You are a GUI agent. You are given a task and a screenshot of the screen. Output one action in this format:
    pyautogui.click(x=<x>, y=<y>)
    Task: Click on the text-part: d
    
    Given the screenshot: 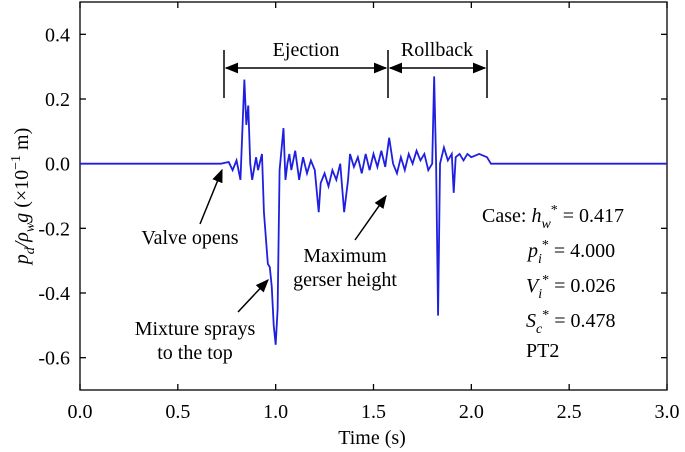 What is the action you would take?
    pyautogui.click(x=30, y=250)
    